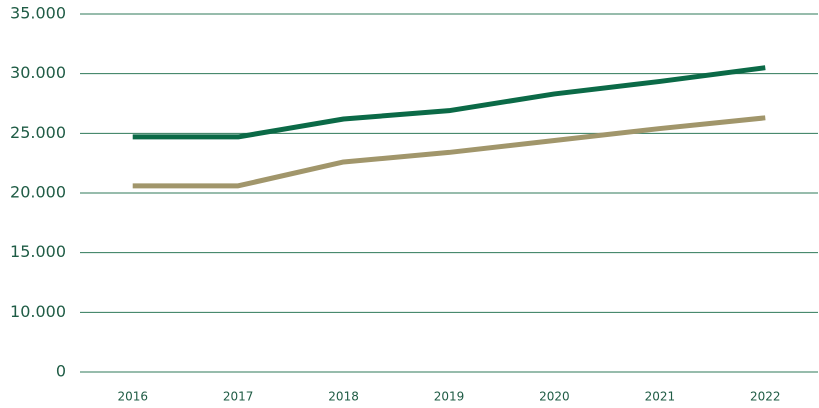 The width and height of the screenshot is (819, 408). What do you see at coordinates (61, 371) in the screenshot?
I see `y-tick-label: 0` at bounding box center [61, 371].